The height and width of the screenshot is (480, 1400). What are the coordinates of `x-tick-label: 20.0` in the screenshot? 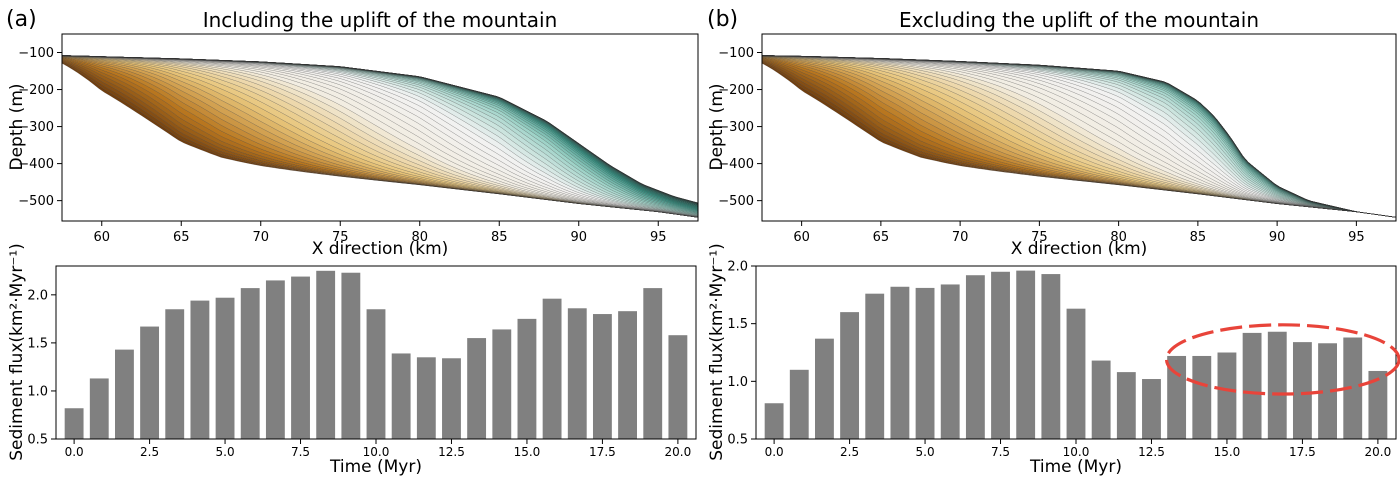 It's located at (1378, 452).